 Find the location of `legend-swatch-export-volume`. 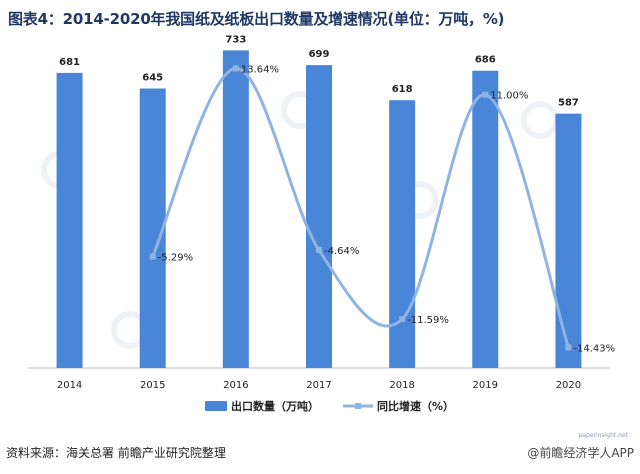

legend-swatch-export-volume is located at coordinates (216, 406).